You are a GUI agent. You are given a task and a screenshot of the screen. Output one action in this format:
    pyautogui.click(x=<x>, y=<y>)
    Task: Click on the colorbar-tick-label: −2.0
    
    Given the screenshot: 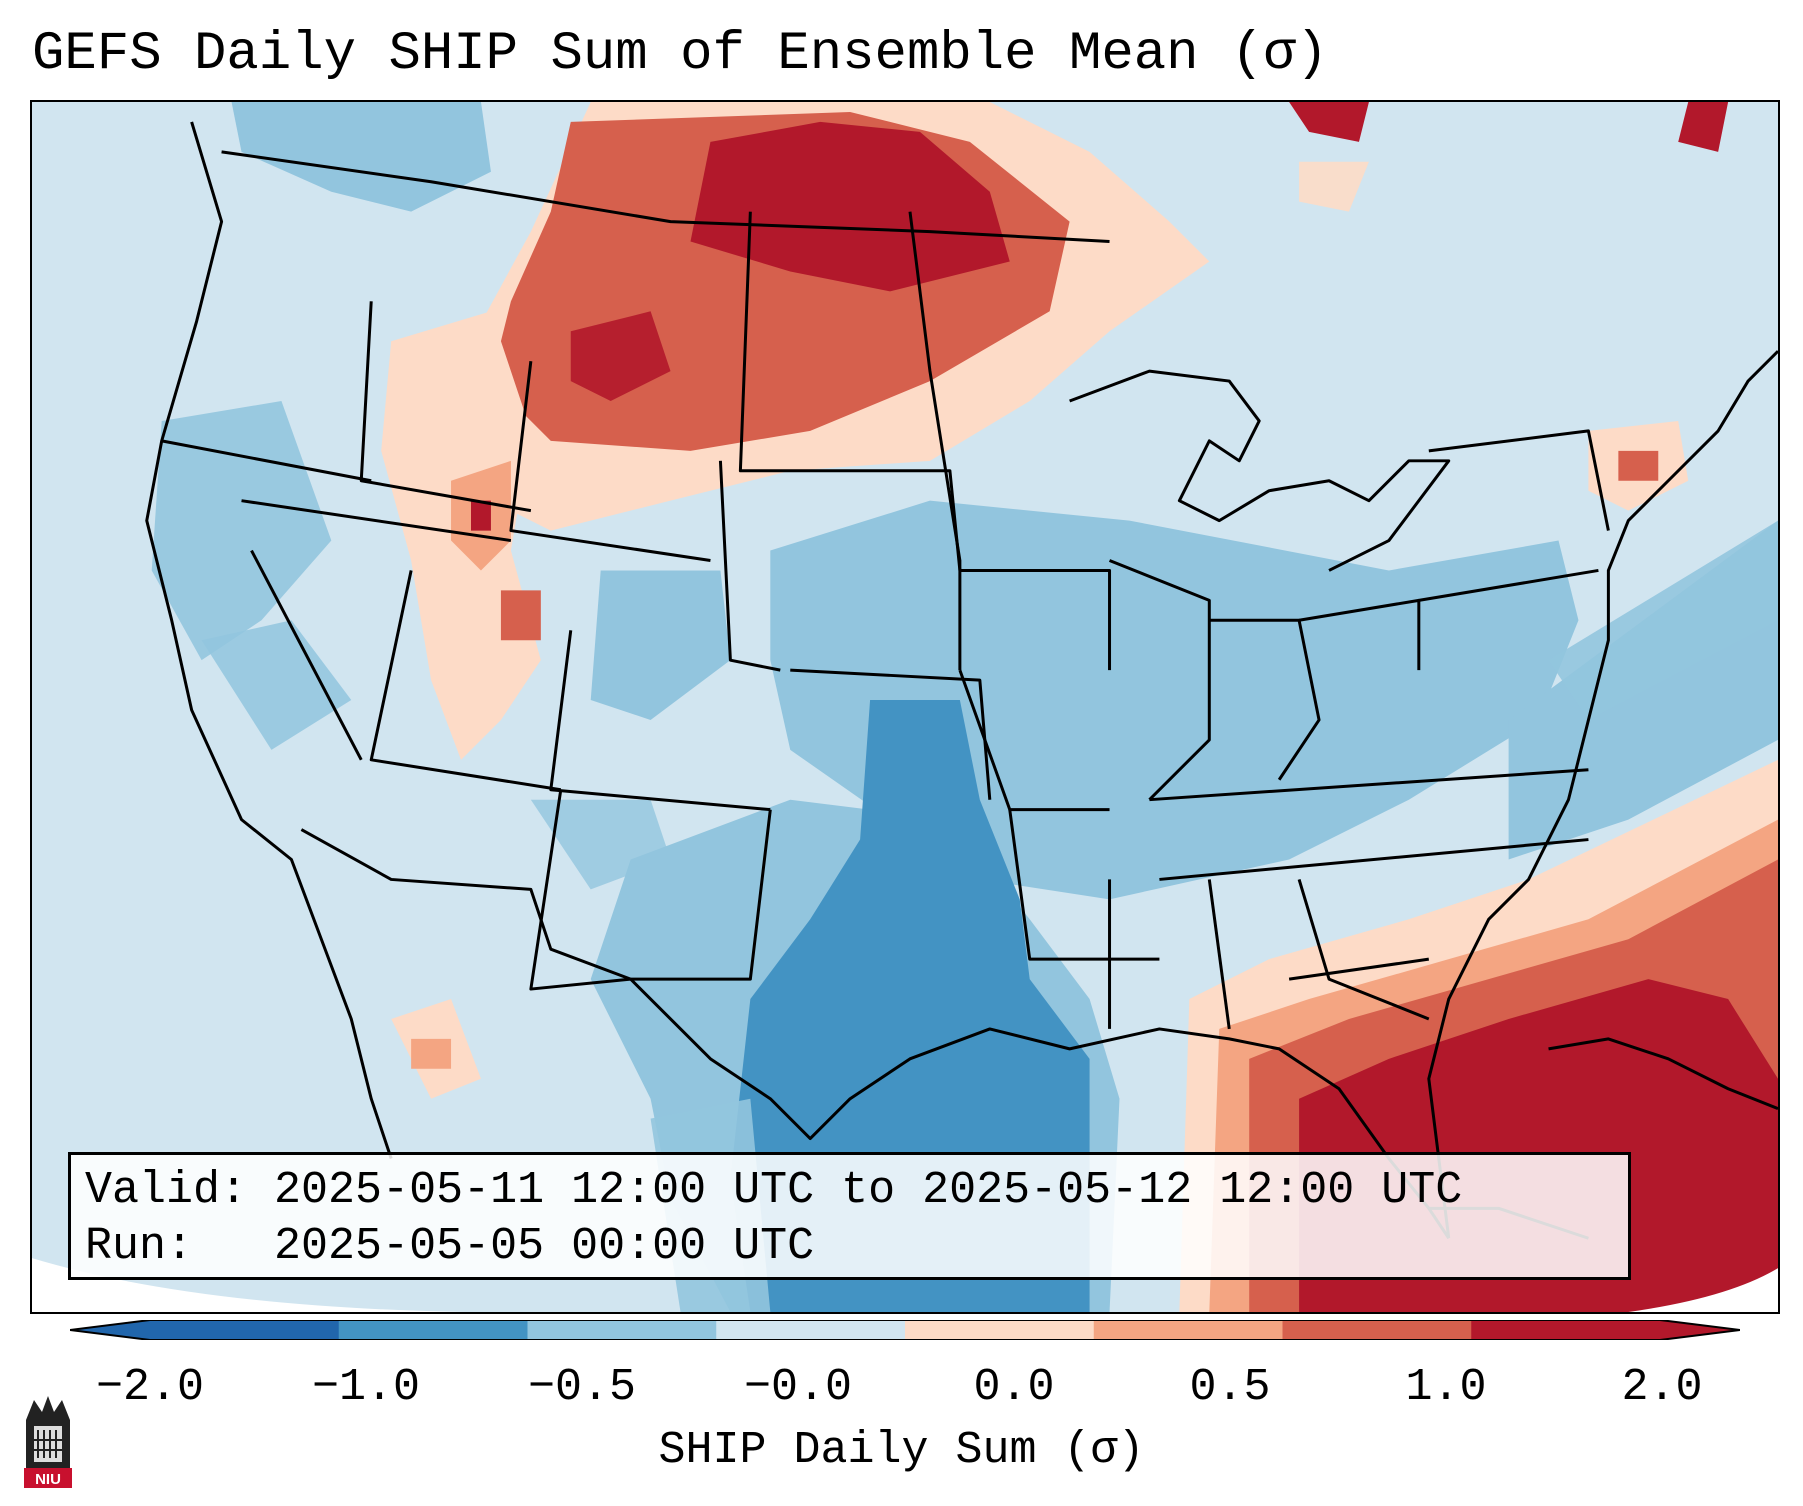 What is the action you would take?
    pyautogui.click(x=150, y=1387)
    